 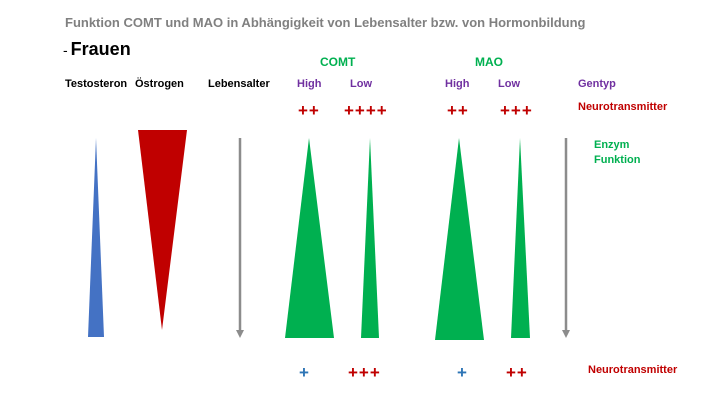 What do you see at coordinates (623, 107) in the screenshot?
I see `label-neurotransmitter-top: Neurotransmitter` at bounding box center [623, 107].